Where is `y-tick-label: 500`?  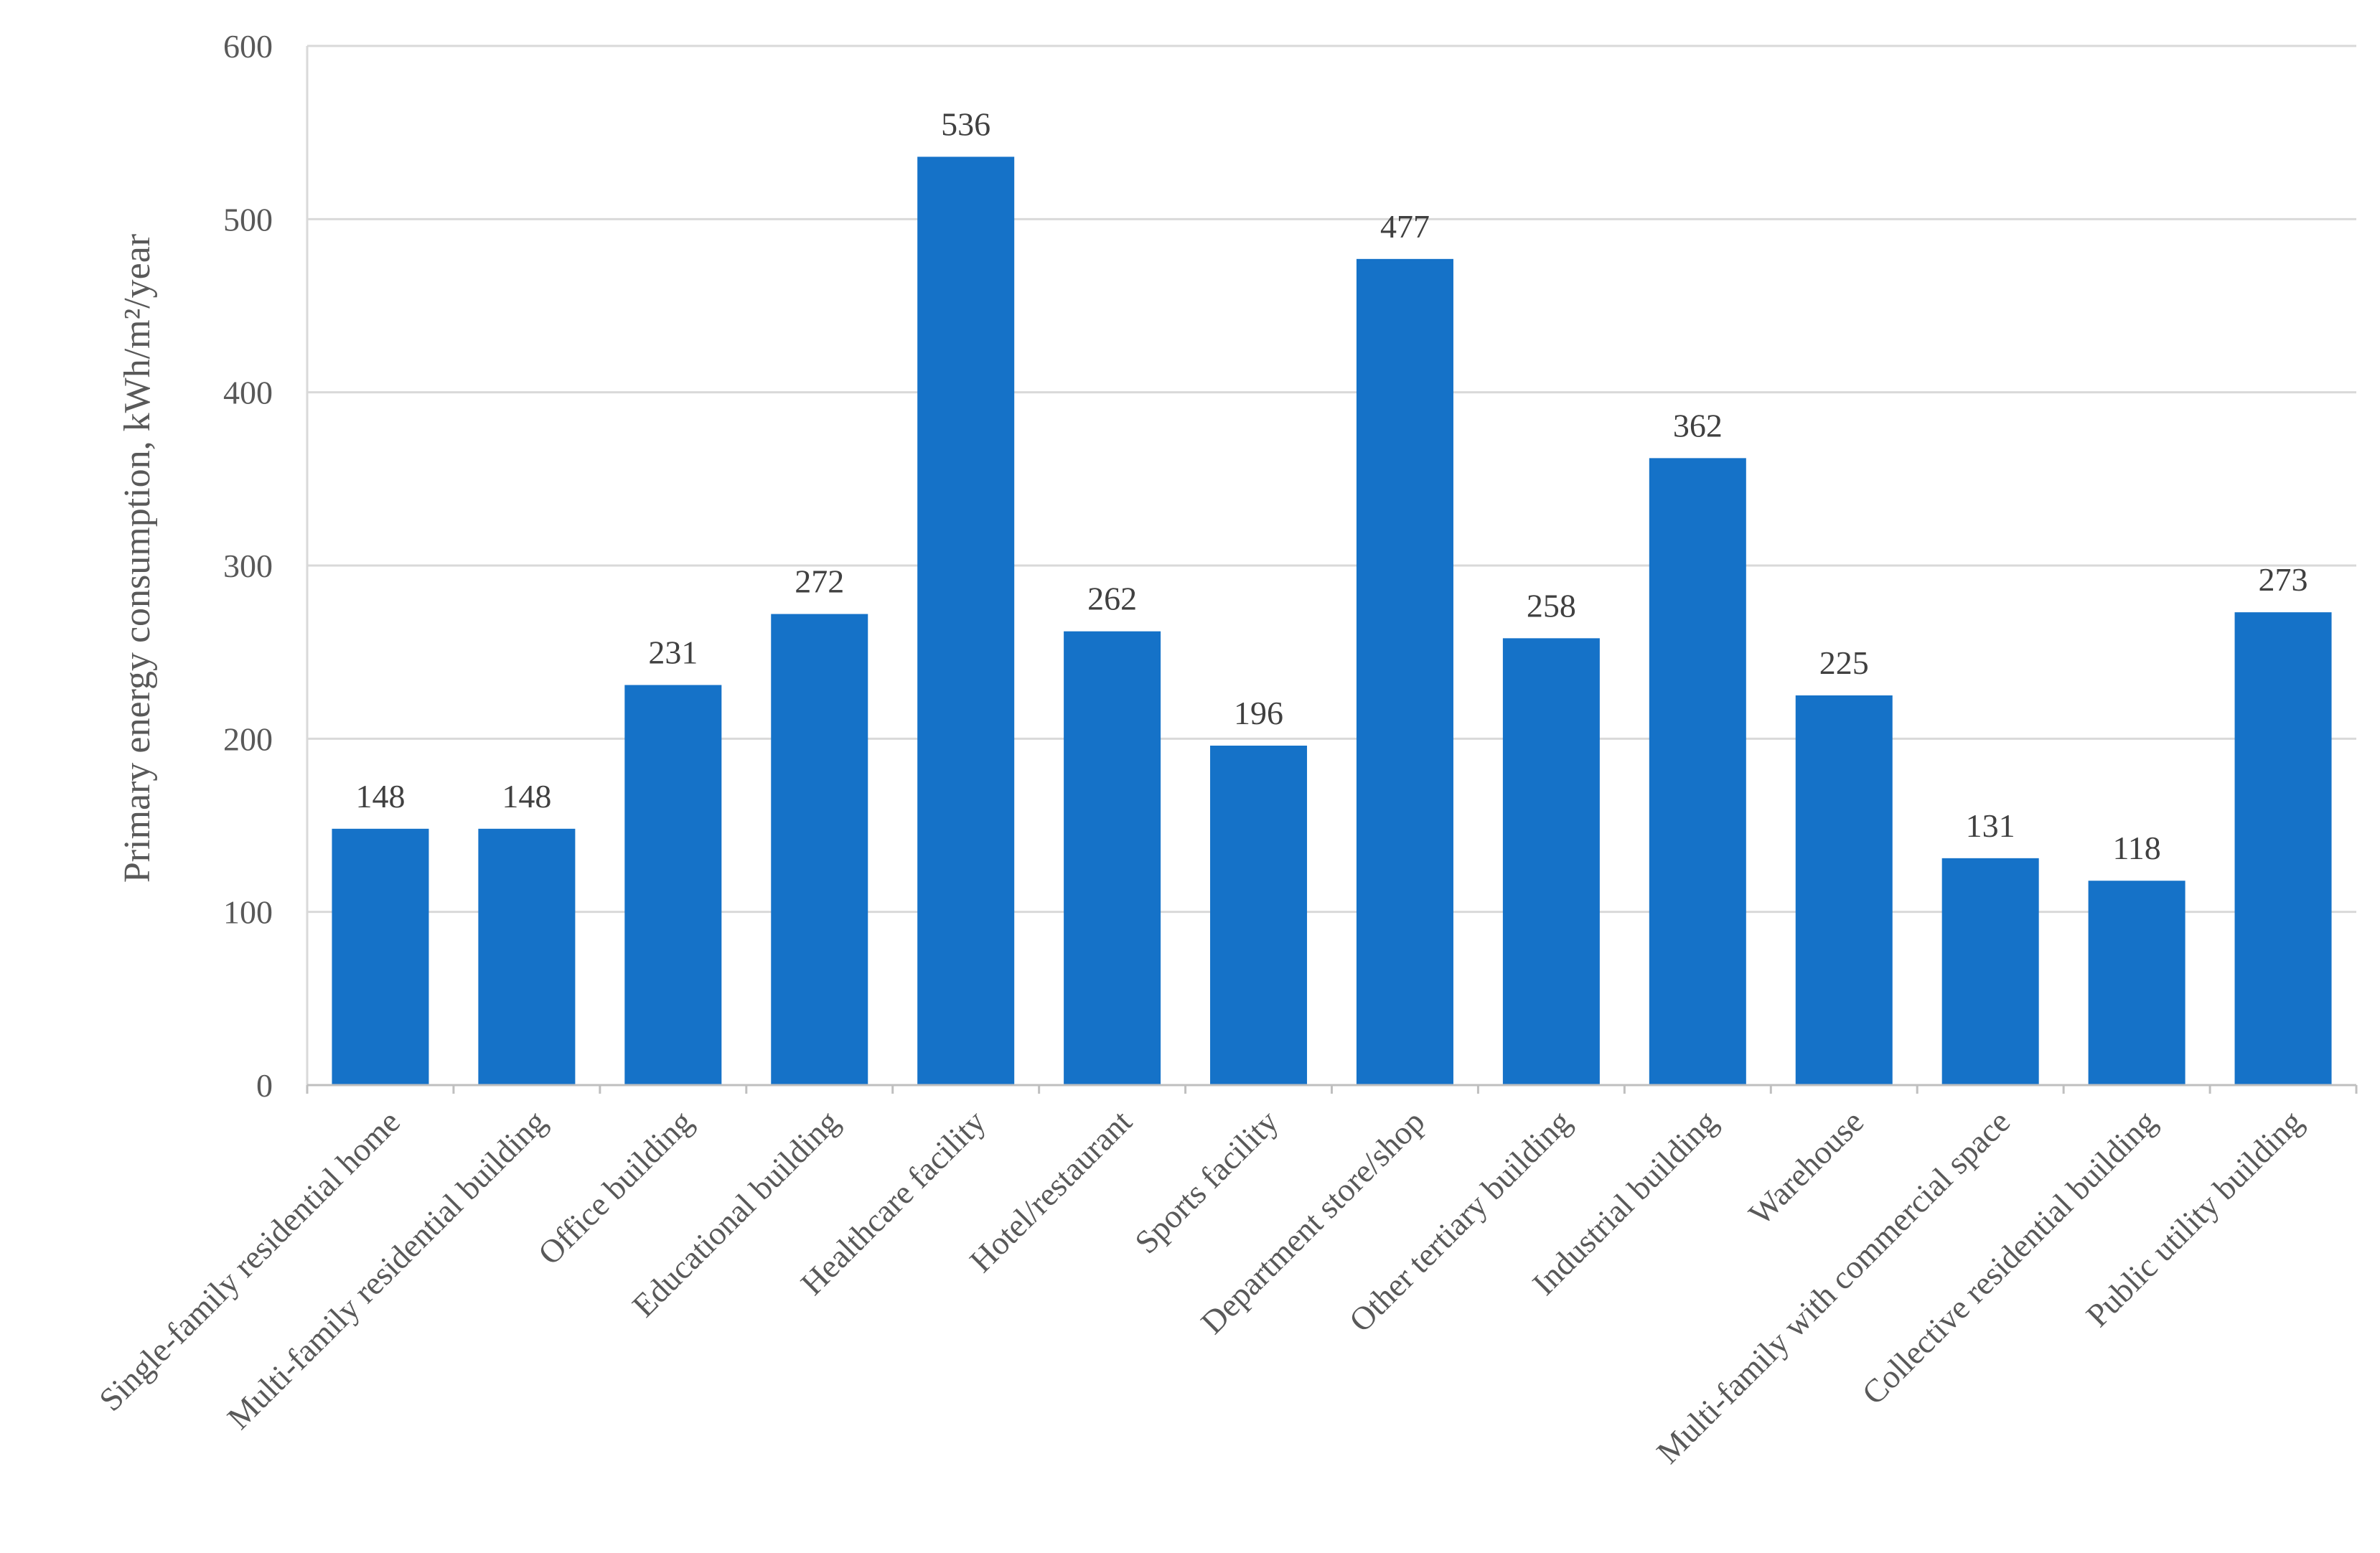 y-tick-label: 500 is located at coordinates (248, 219).